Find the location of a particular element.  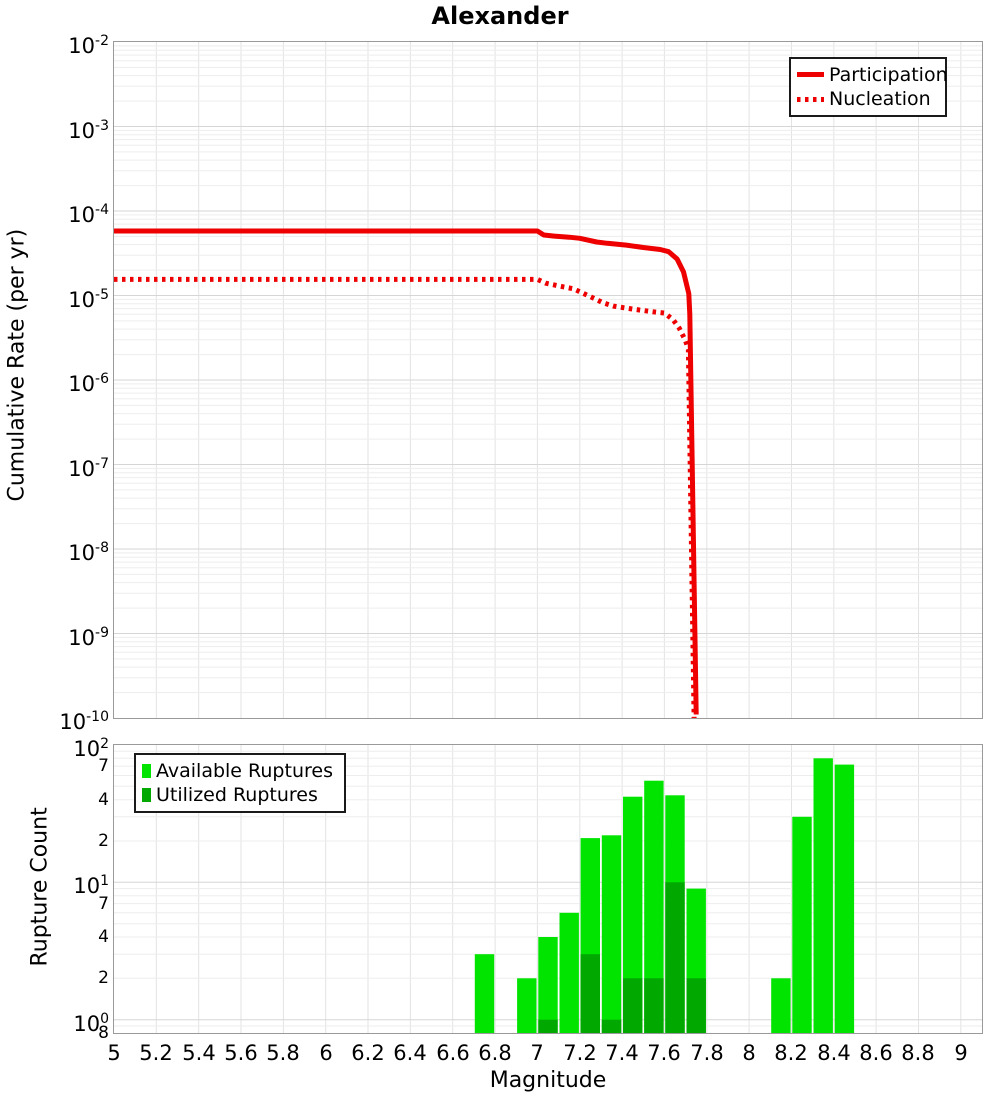

available-ruptures-legend-label: Available Ruptures is located at coordinates (244, 770).